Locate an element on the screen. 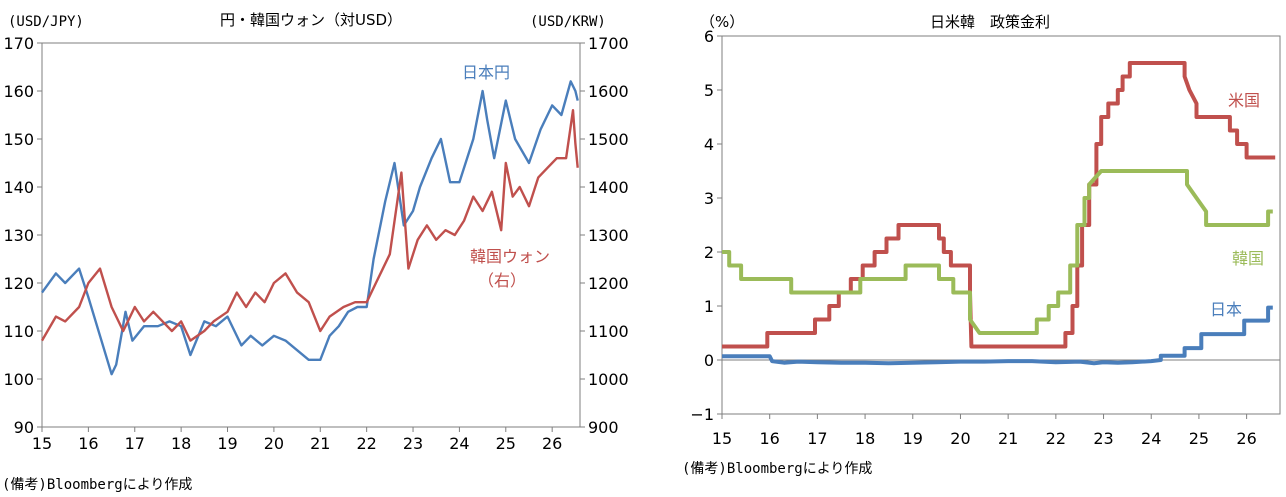 The height and width of the screenshot is (497, 1286). right-y-tick-label: 900 is located at coordinates (603, 427).